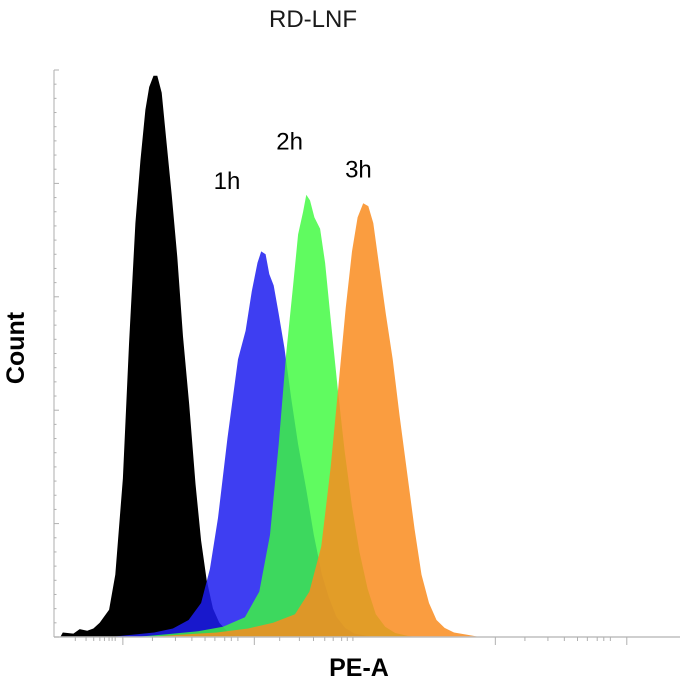  What do you see at coordinates (359, 668) in the screenshot?
I see `x-axis-label: PE-A` at bounding box center [359, 668].